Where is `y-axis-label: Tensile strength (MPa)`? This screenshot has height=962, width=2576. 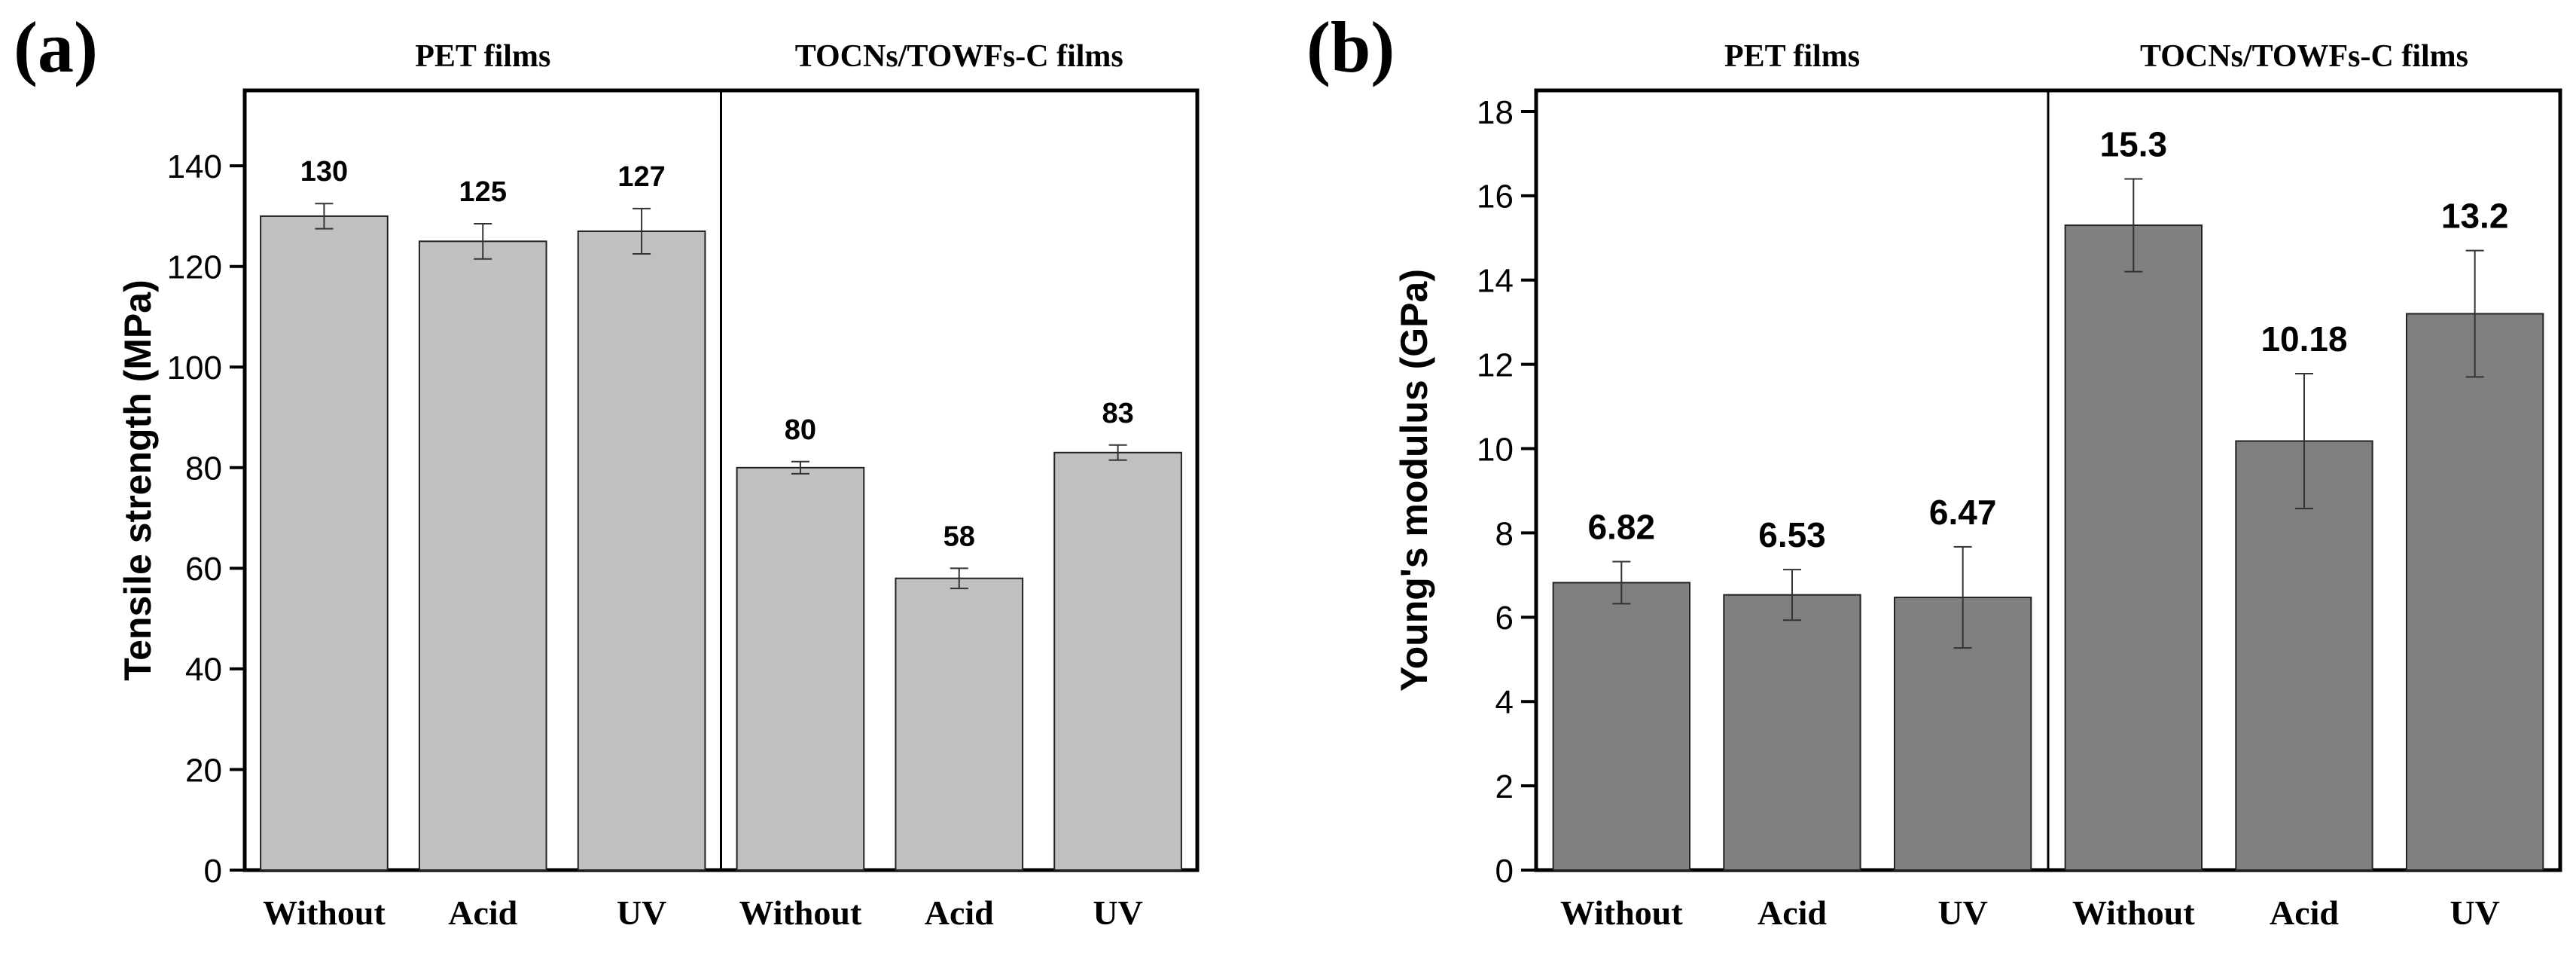 y-axis-label: Tensile strength (MPa) is located at coordinates (138, 479).